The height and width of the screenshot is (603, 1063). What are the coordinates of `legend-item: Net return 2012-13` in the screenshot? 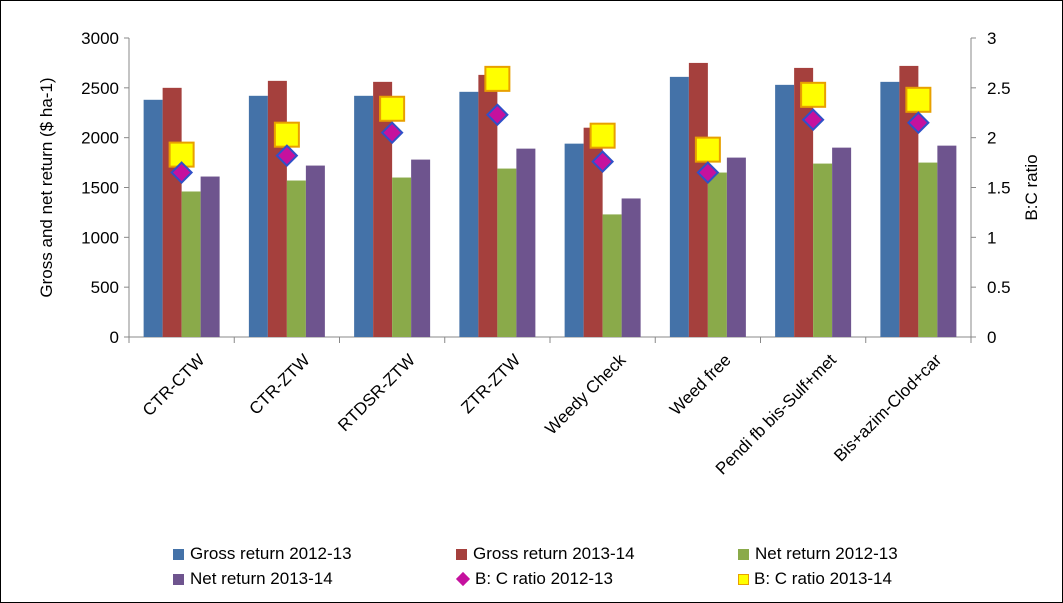 It's located at (818, 554).